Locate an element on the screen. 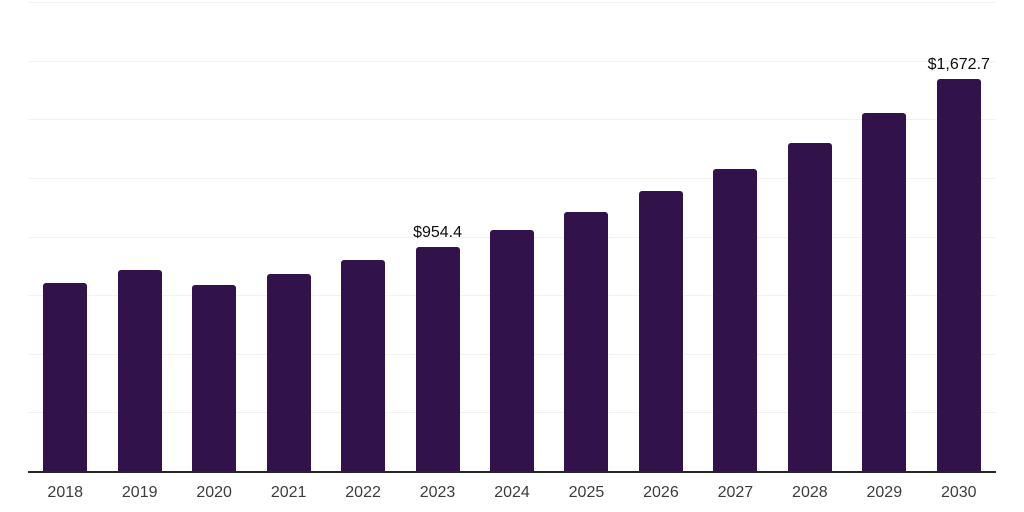 The width and height of the screenshot is (1024, 512). x-tick-label-2019: 2019 is located at coordinates (139, 492).